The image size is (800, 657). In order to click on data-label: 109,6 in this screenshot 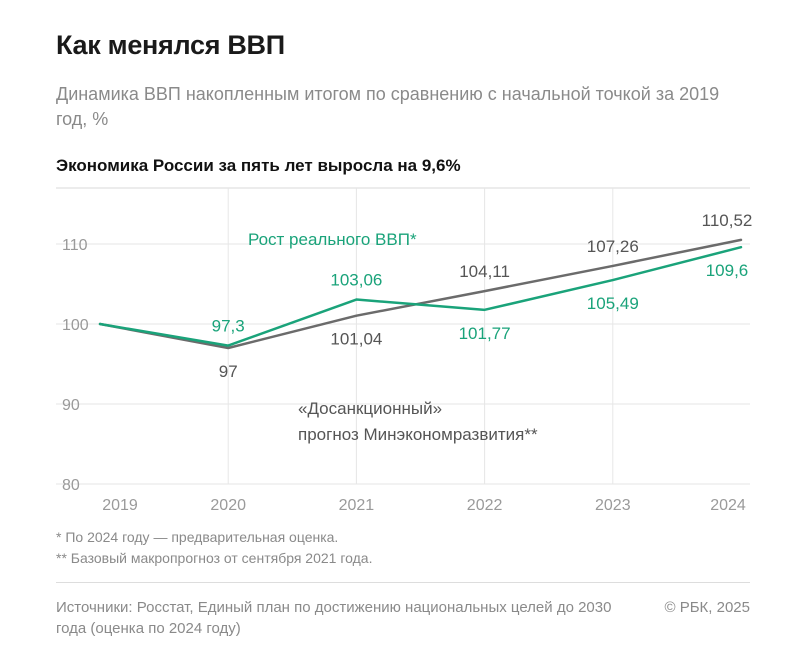, I will do `click(727, 270)`.